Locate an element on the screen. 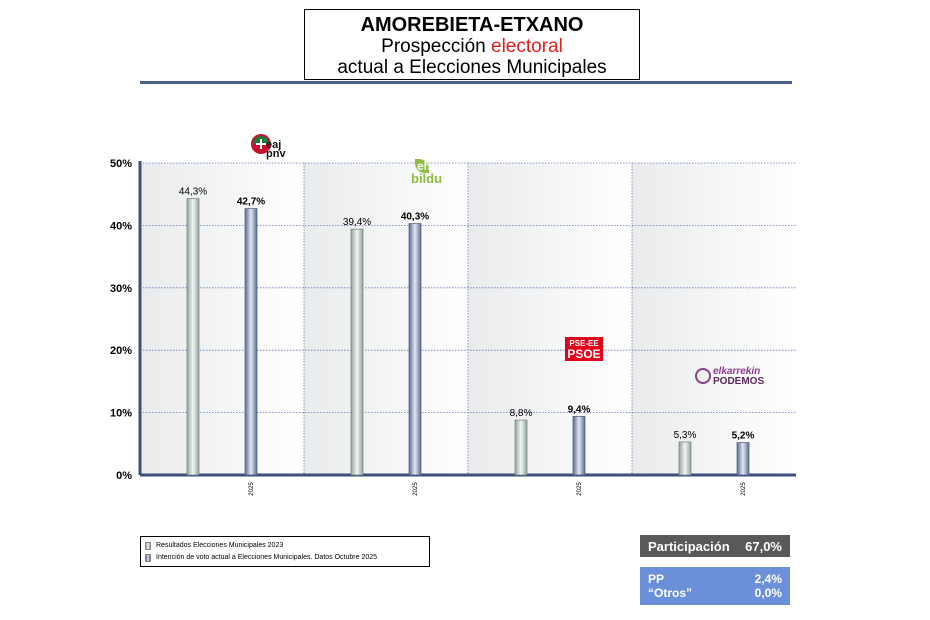 The width and height of the screenshot is (930, 620). data-label: 44,3% is located at coordinates (193, 192).